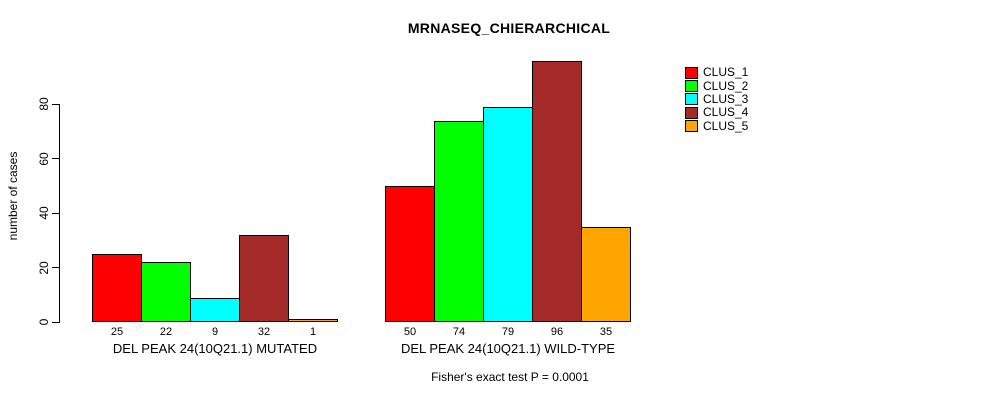  Describe the element at coordinates (557, 332) in the screenshot. I see `bar-value-label: 96` at that location.